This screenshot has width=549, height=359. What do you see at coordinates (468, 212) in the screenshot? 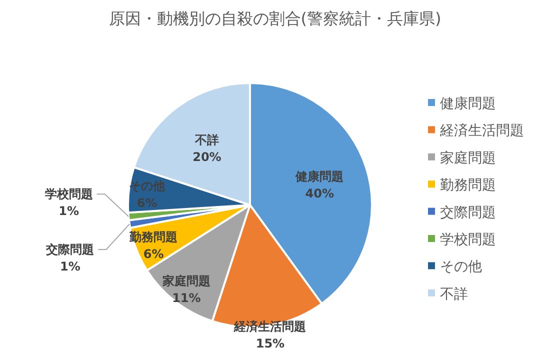
I see `legend-label: 交際問題` at bounding box center [468, 212].